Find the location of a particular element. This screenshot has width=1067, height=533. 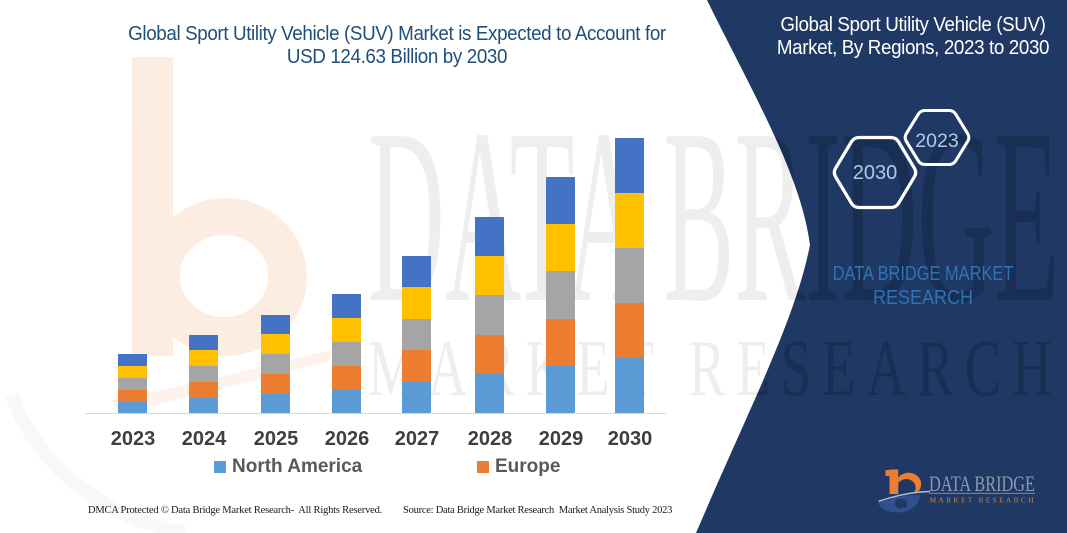

svg-text: 2030 is located at coordinates (875, 173).